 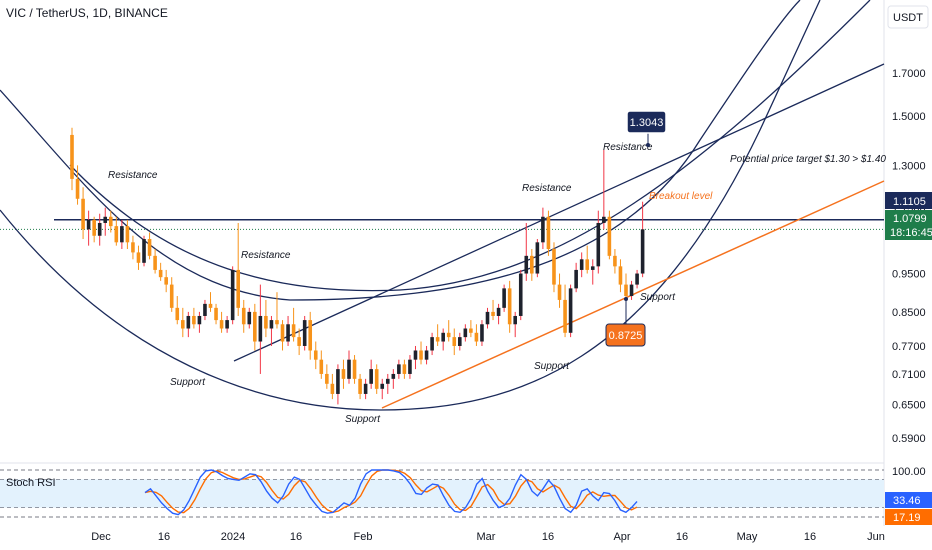 I want to click on support-price-text: 0.8725, so click(x=626, y=336).